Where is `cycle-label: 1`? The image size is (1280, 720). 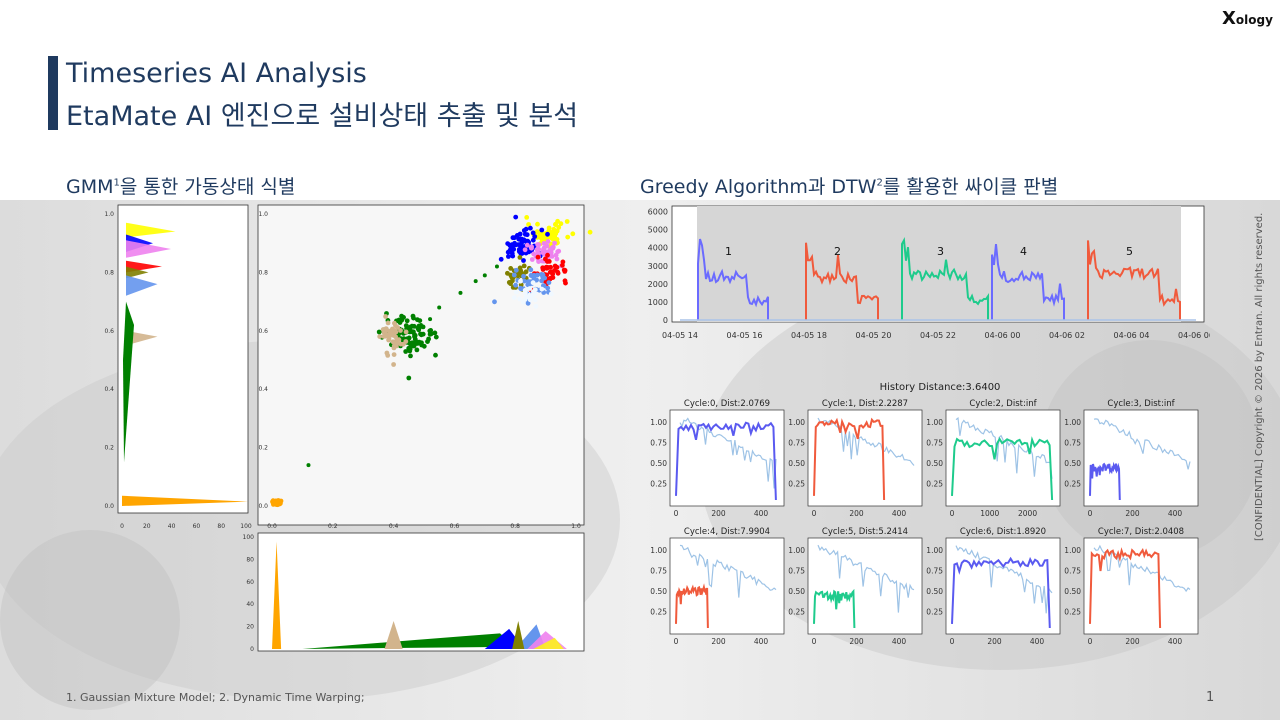 cycle-label: 1 is located at coordinates (728, 251).